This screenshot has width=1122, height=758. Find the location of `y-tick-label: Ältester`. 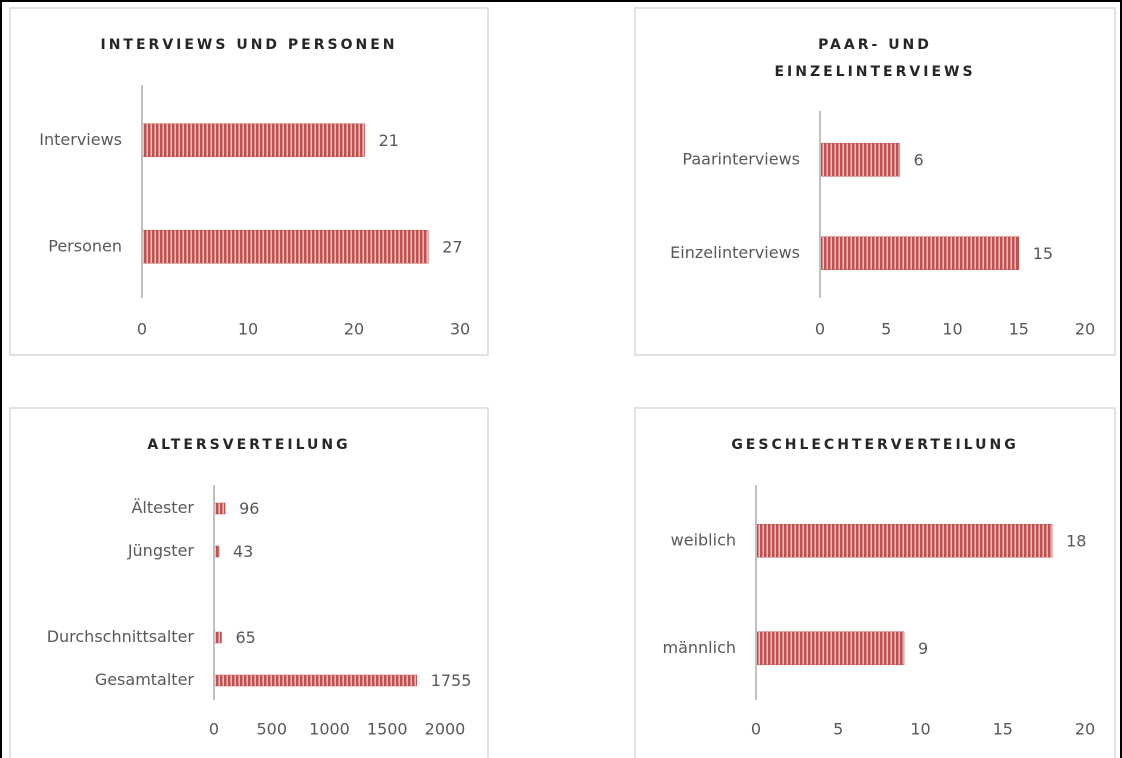

y-tick-label: Ältester is located at coordinates (162, 507).